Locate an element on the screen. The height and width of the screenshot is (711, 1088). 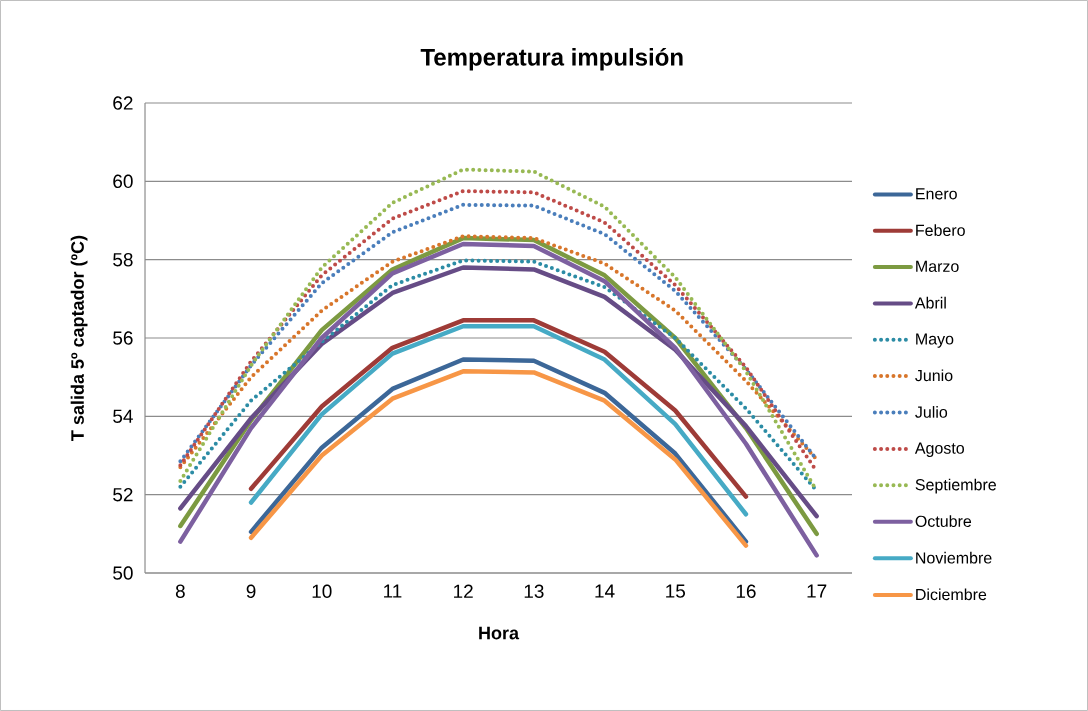
y-tick-label: 58 is located at coordinates (123, 259).